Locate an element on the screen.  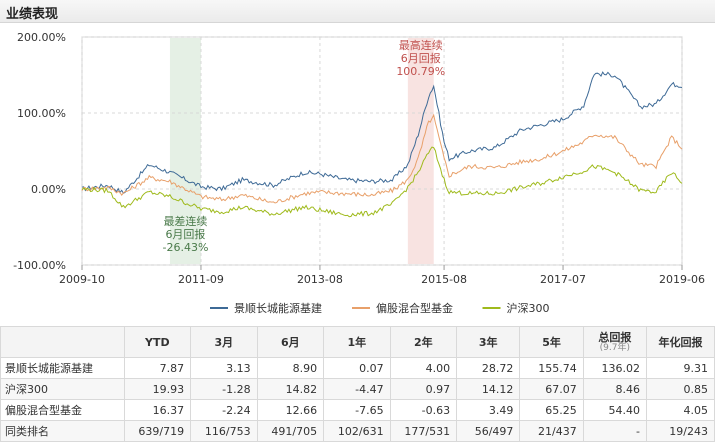
column-header-4: 1年 is located at coordinates (357, 342).